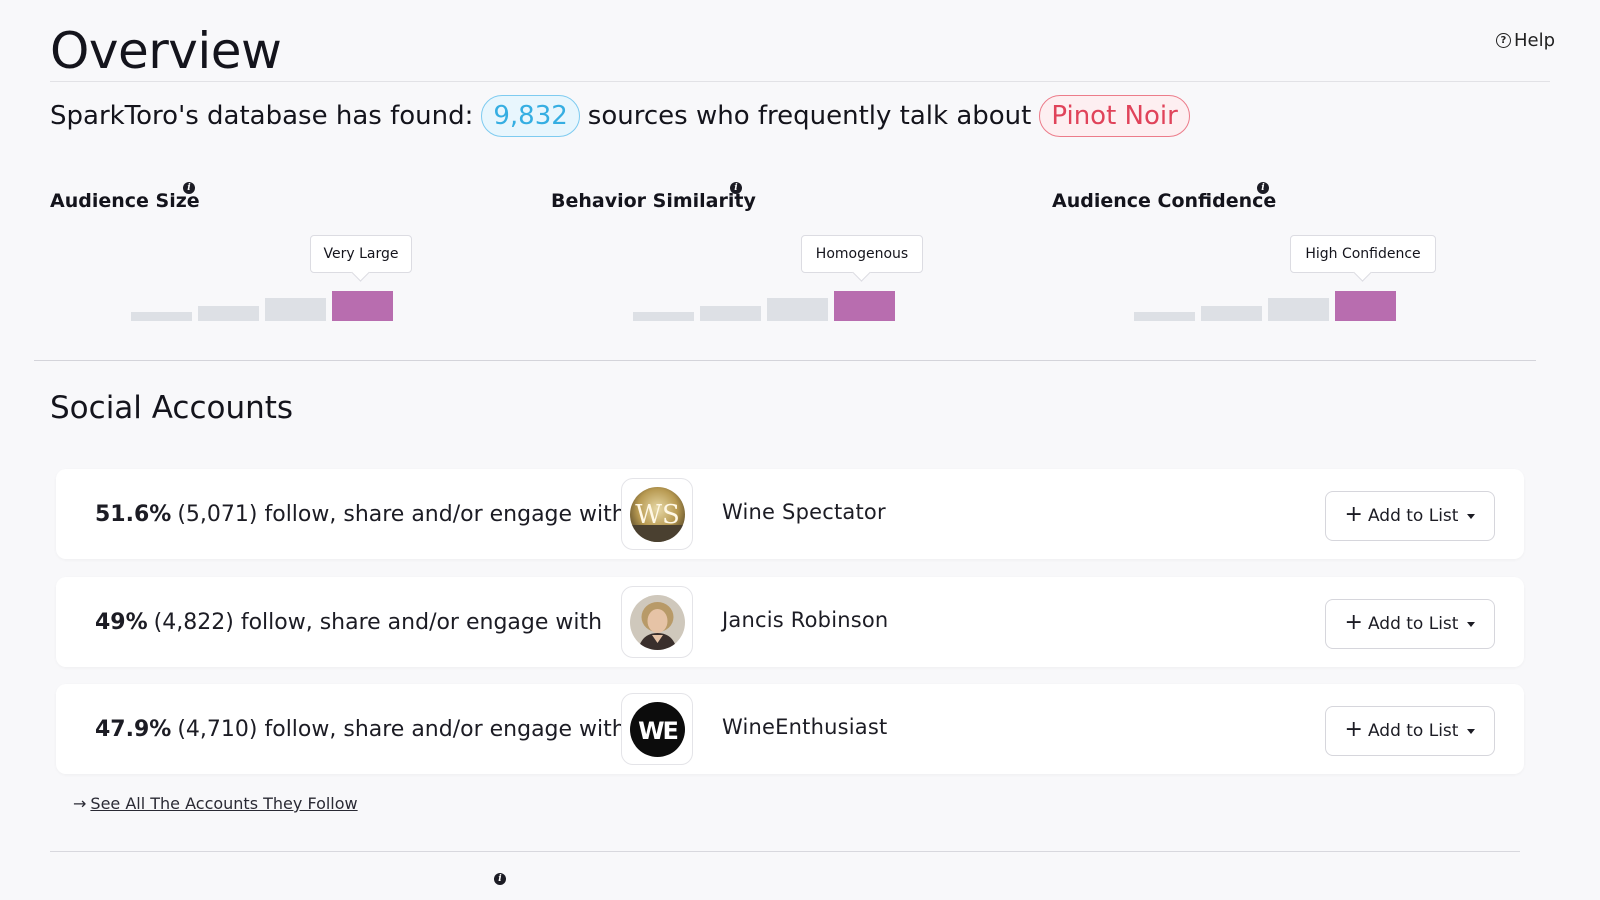 The image size is (1600, 900). I want to click on topic-badge: Pinot Noir, so click(1114, 116).